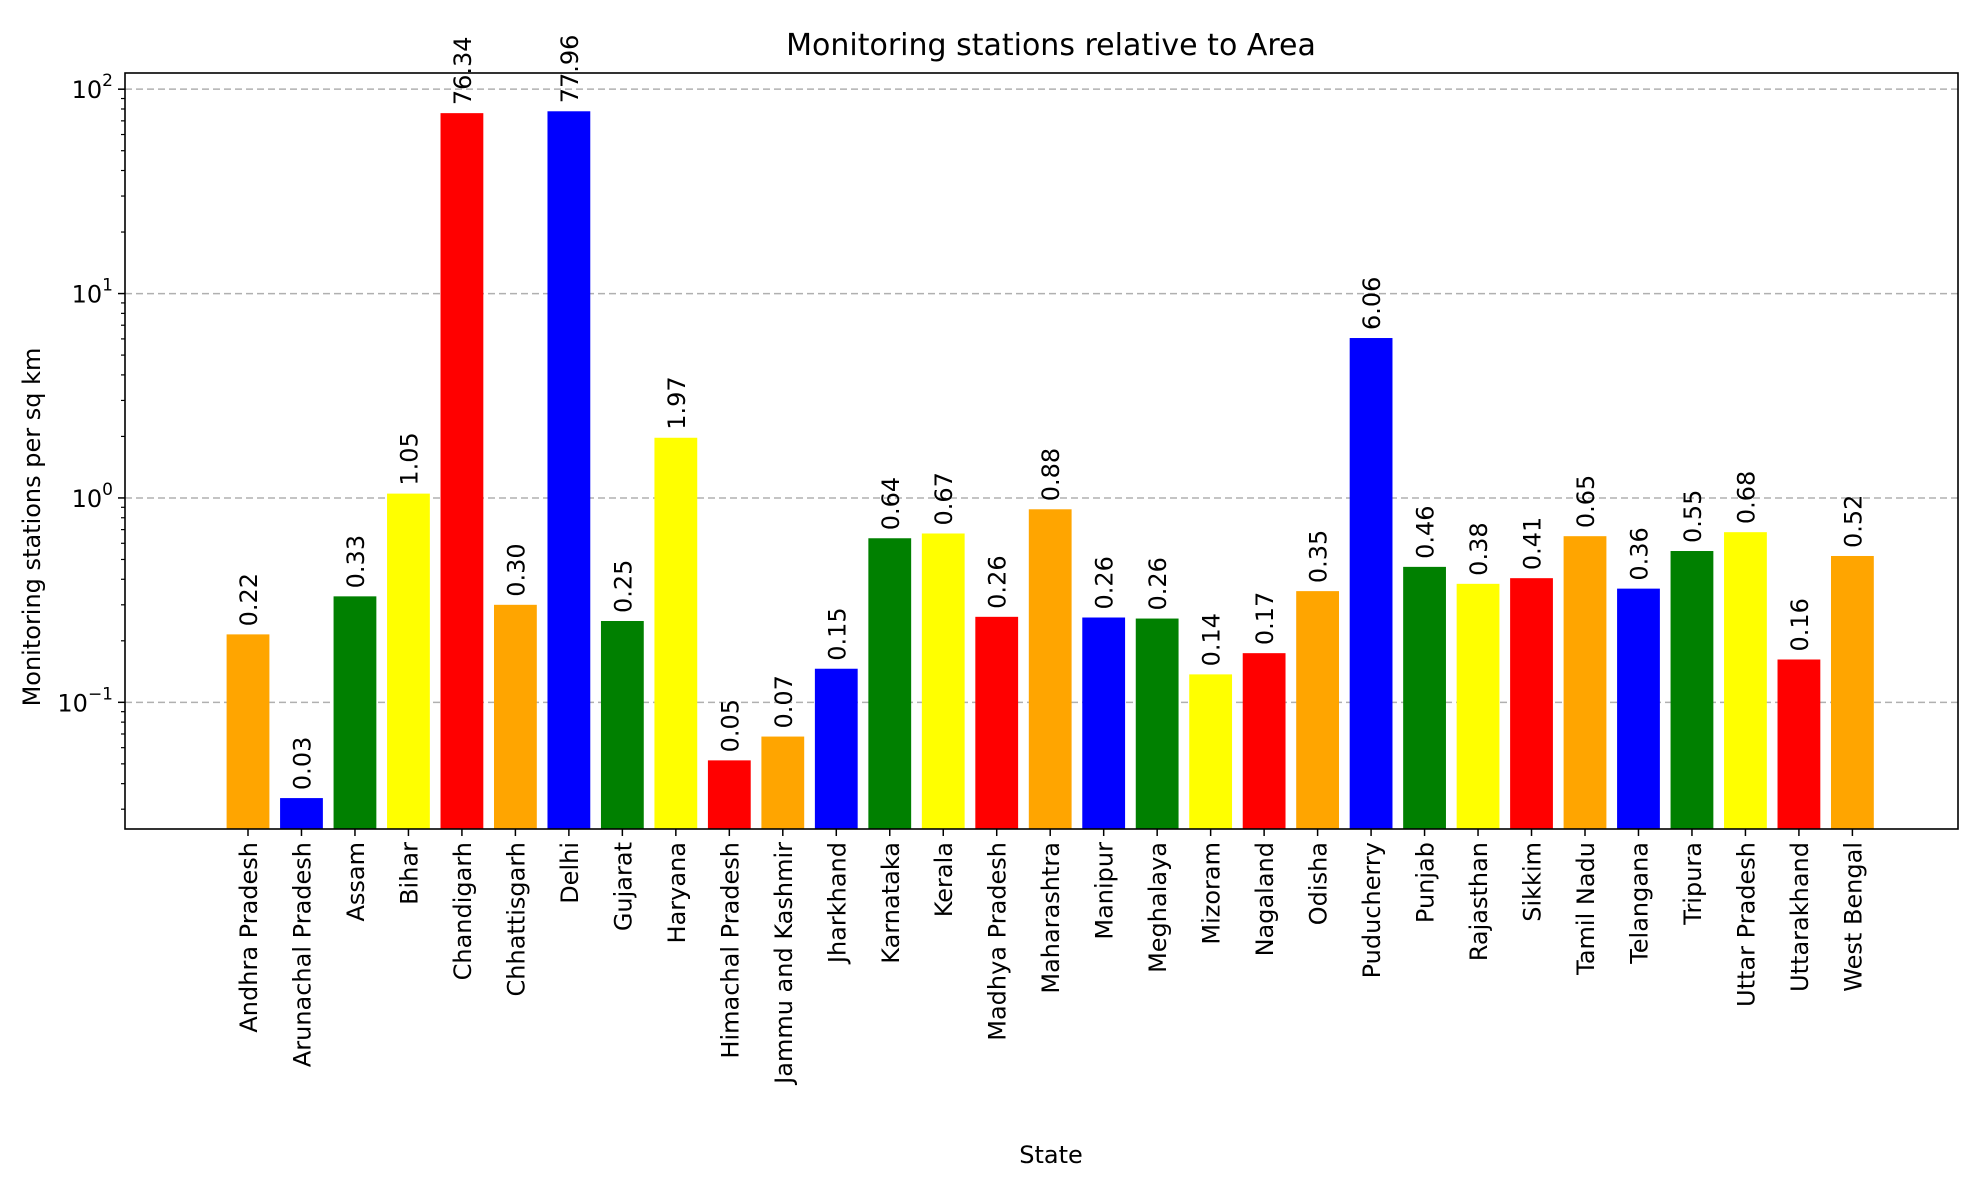  What do you see at coordinates (1265, 618) in the screenshot?
I see `data-label: 0.17` at bounding box center [1265, 618].